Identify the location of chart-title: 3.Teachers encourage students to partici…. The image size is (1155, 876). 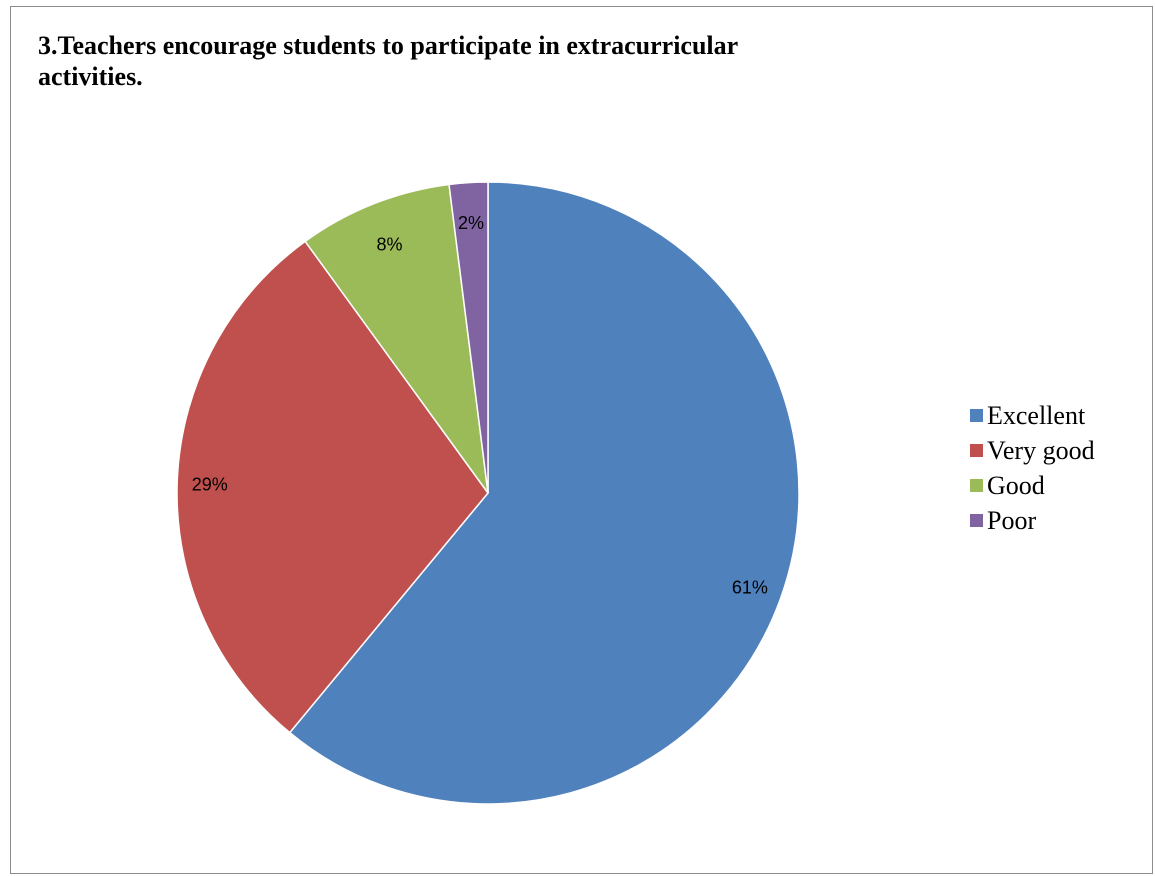
(388, 61).